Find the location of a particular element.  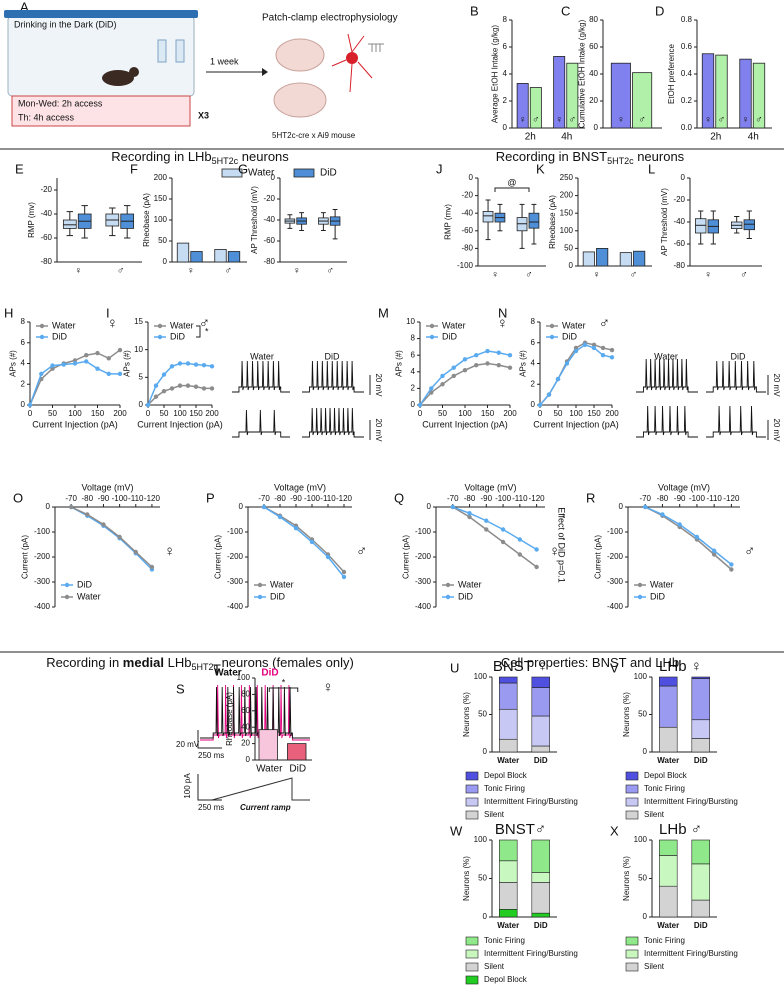

panel-letter: X is located at coordinates (614, 830).